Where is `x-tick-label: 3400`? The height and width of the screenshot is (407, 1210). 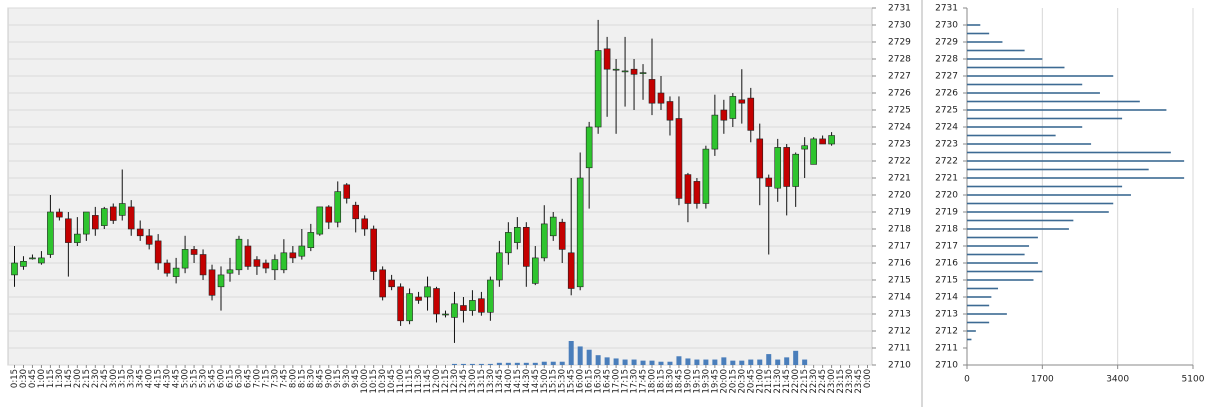
x-tick-label: 3400 is located at coordinates (1117, 380).